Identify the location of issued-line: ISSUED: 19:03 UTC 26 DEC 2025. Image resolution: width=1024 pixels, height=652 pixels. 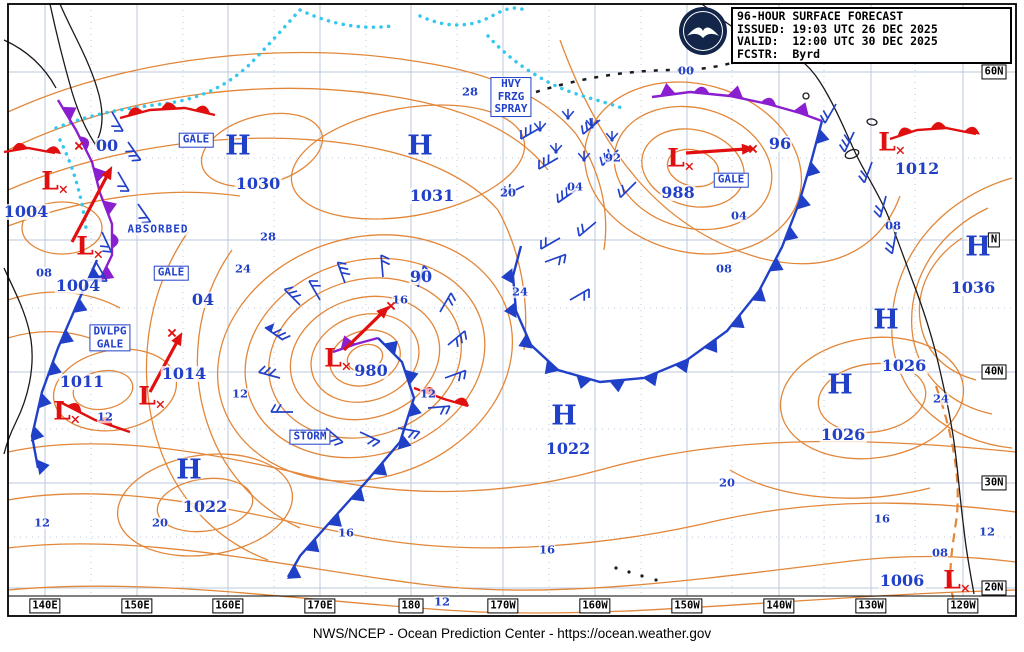
(837, 28).